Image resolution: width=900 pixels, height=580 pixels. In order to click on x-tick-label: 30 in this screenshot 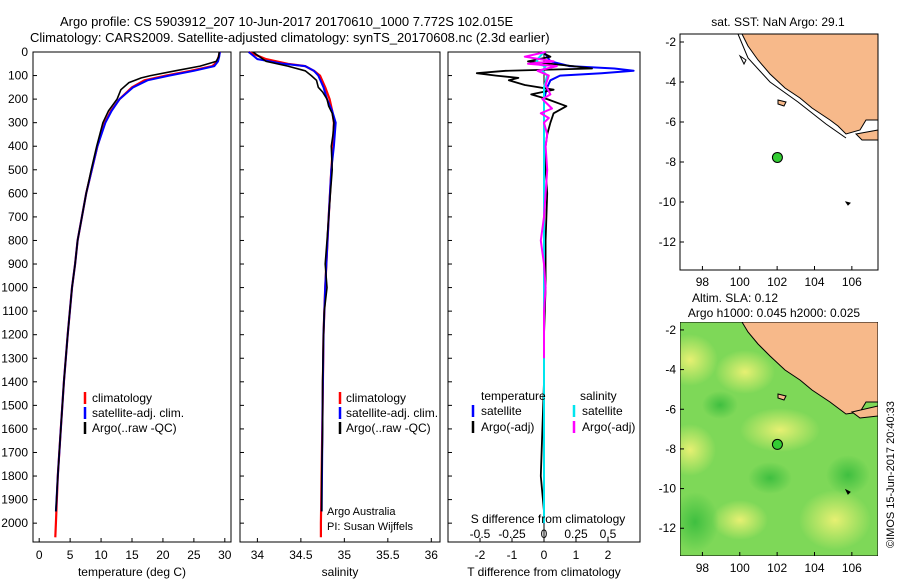, I will do `click(225, 555)`.